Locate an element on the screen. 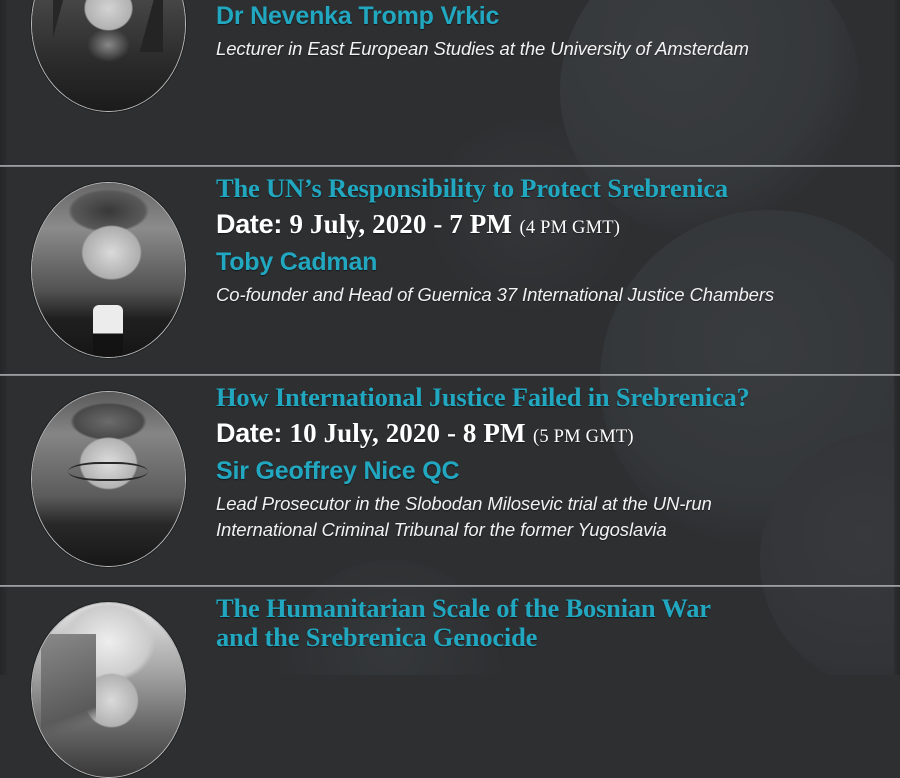  portrait-image-nevenka-tromp-vrkic is located at coordinates (108, 55).